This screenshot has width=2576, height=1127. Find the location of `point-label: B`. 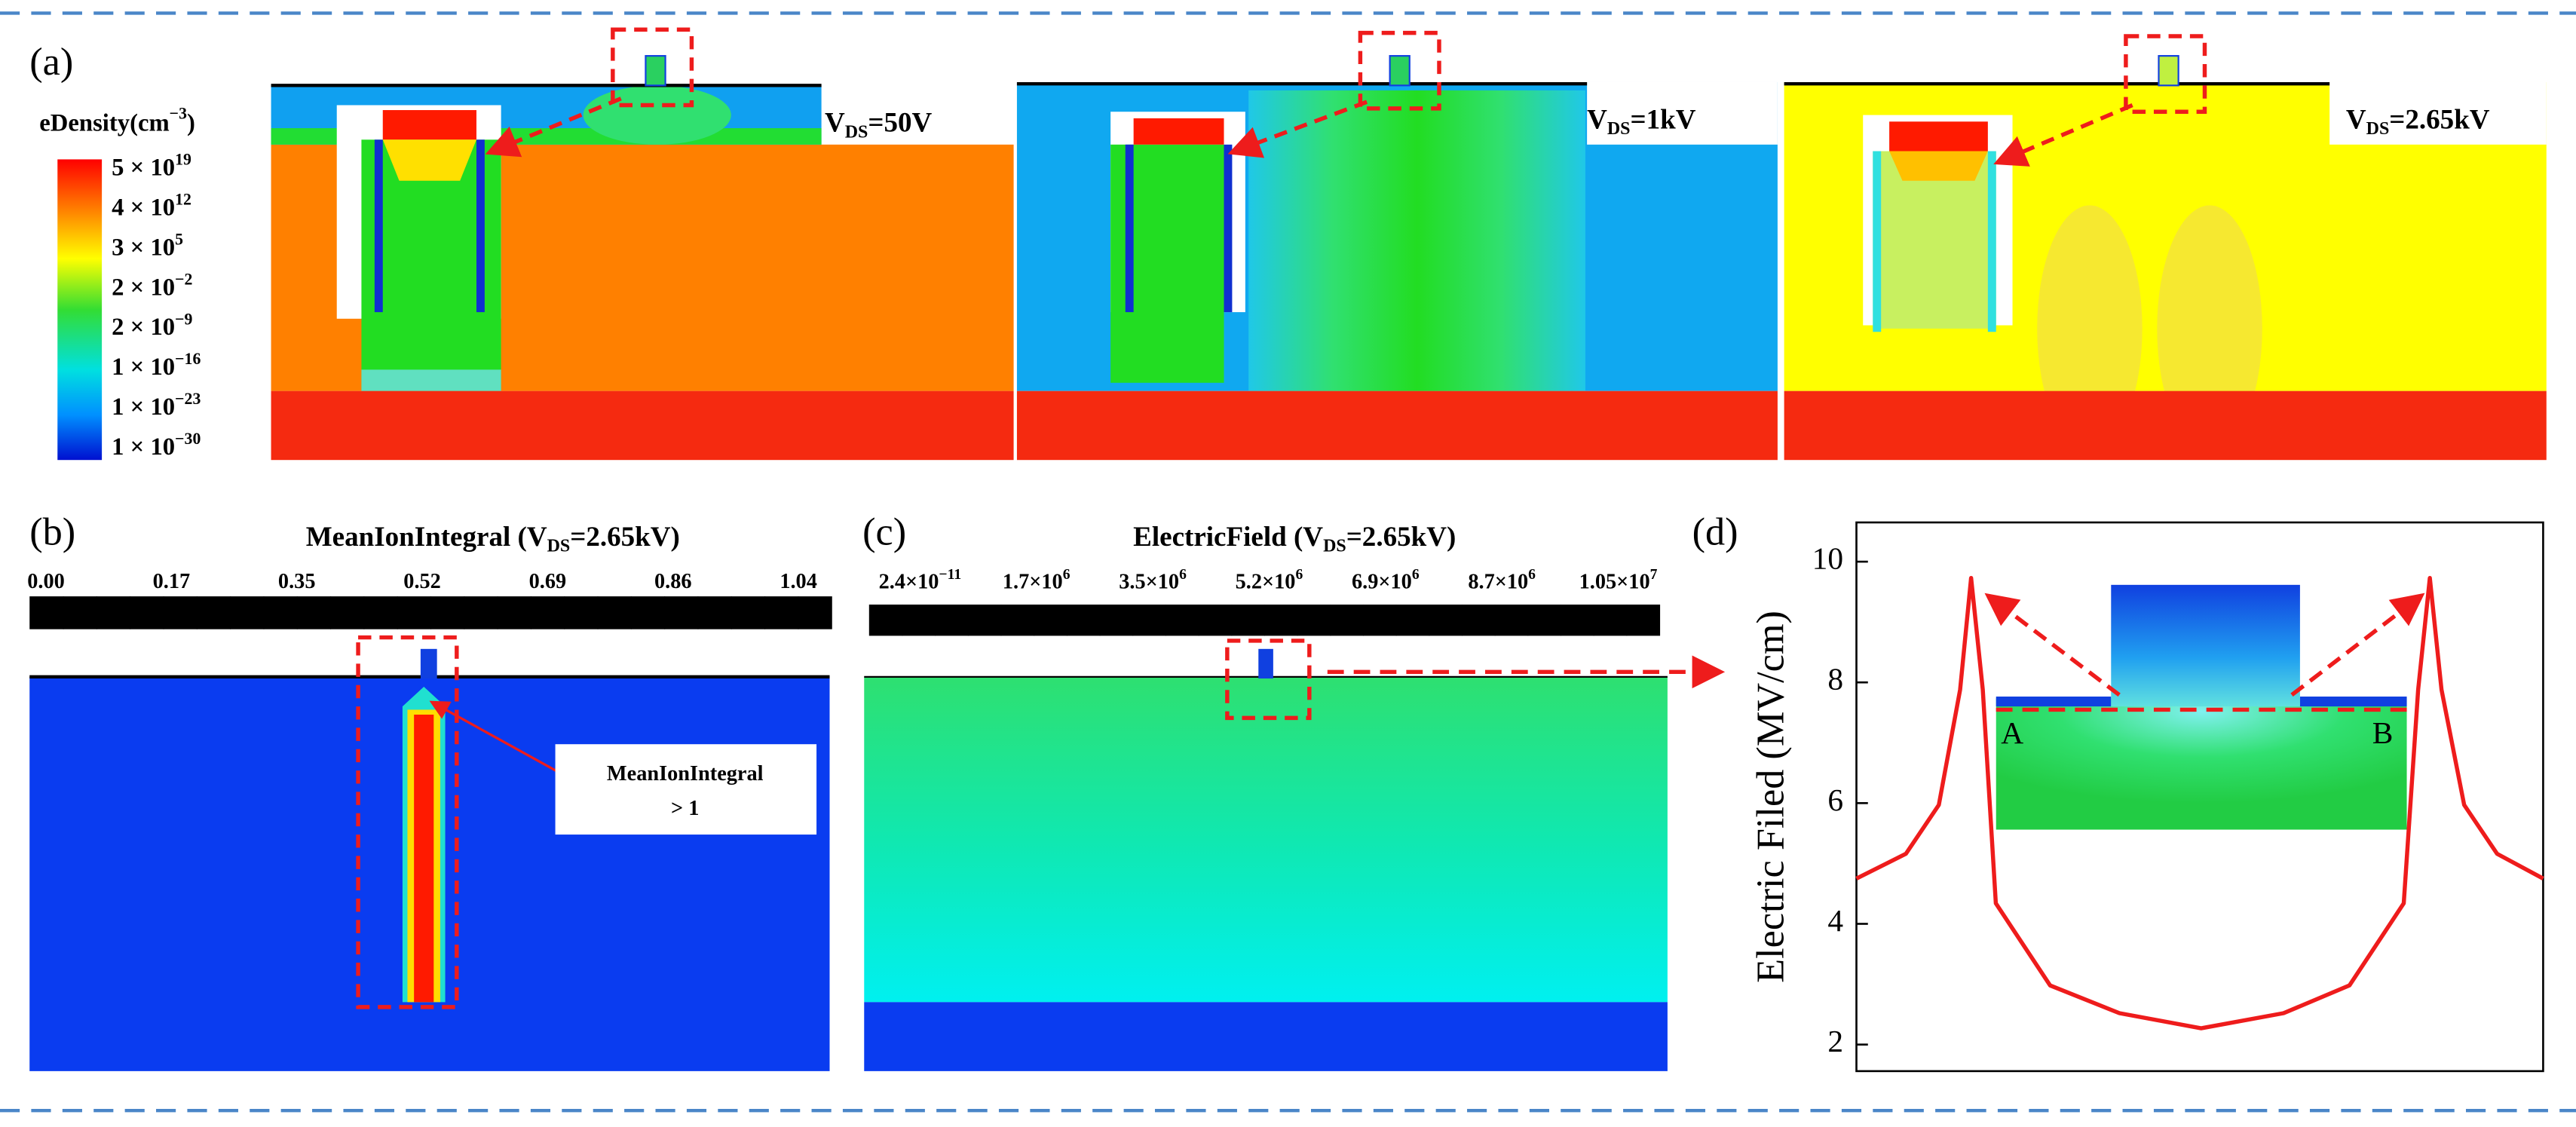

point-label: B is located at coordinates (2383, 732).